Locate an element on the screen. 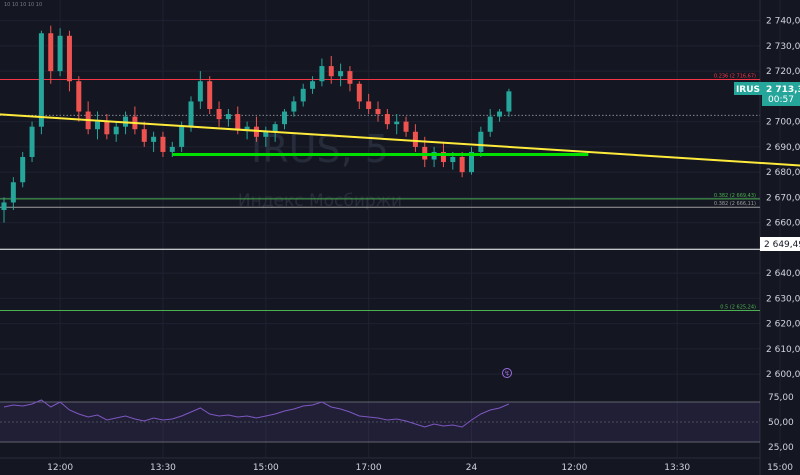 The width and height of the screenshot is (800, 475). price-badge-ticker: IRUS is located at coordinates (748, 90).